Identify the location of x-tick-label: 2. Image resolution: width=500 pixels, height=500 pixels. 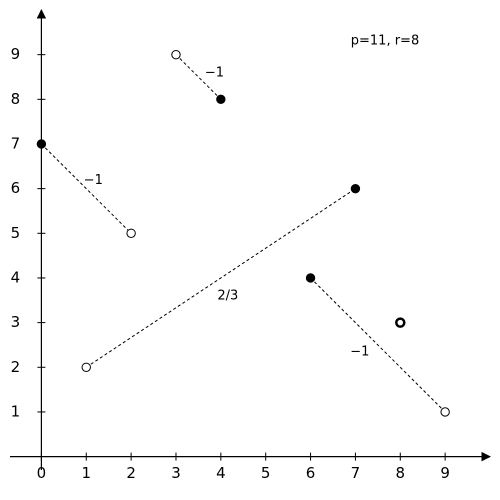
(131, 473).